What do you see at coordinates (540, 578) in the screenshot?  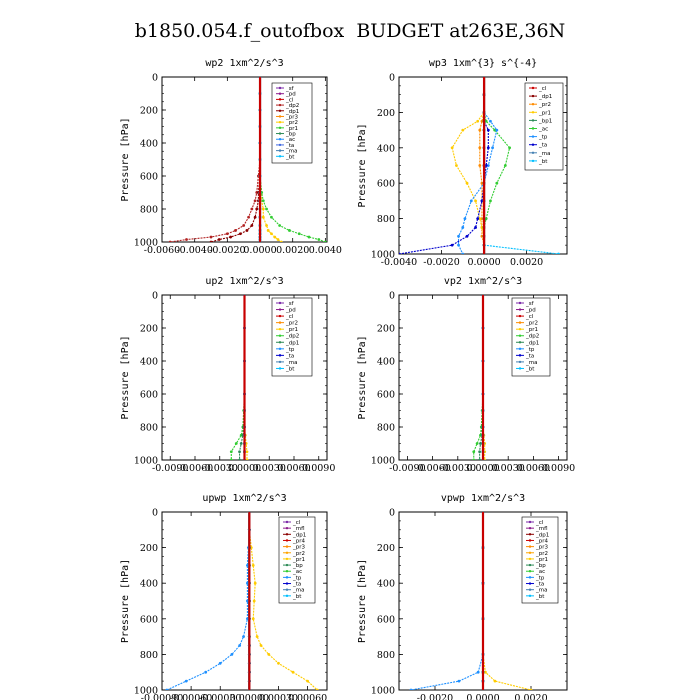 I see `legend-label: _tp` at bounding box center [540, 578].